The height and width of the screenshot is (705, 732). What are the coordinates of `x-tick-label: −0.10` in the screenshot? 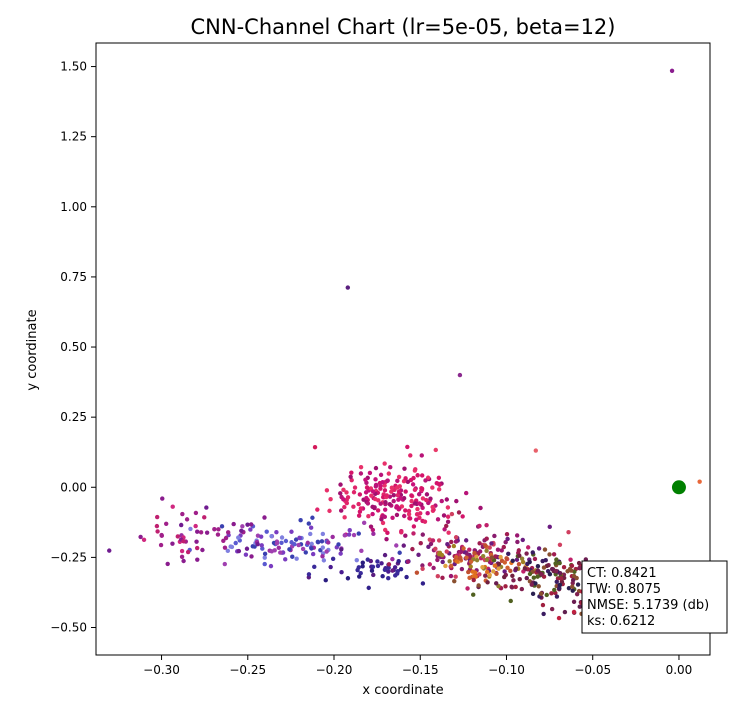 It's located at (506, 670).